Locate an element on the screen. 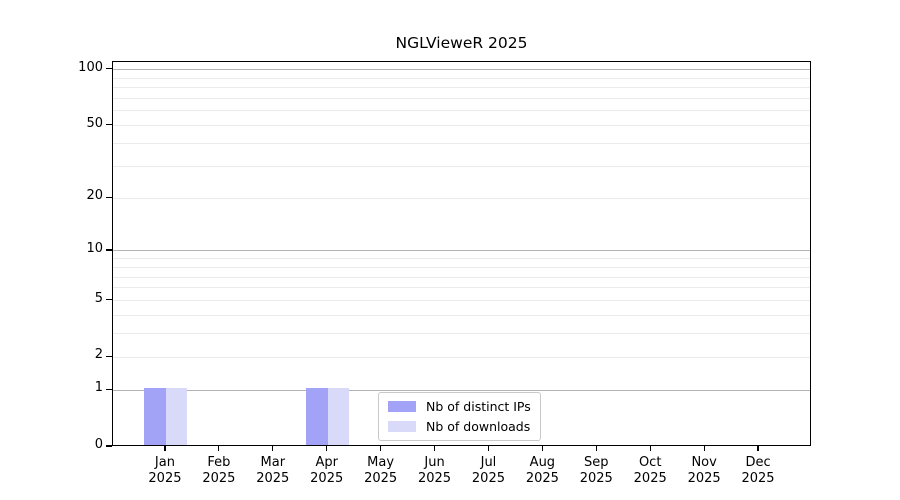  legend-label-distinct-ips: Nb of distinct IPs is located at coordinates (478, 406).